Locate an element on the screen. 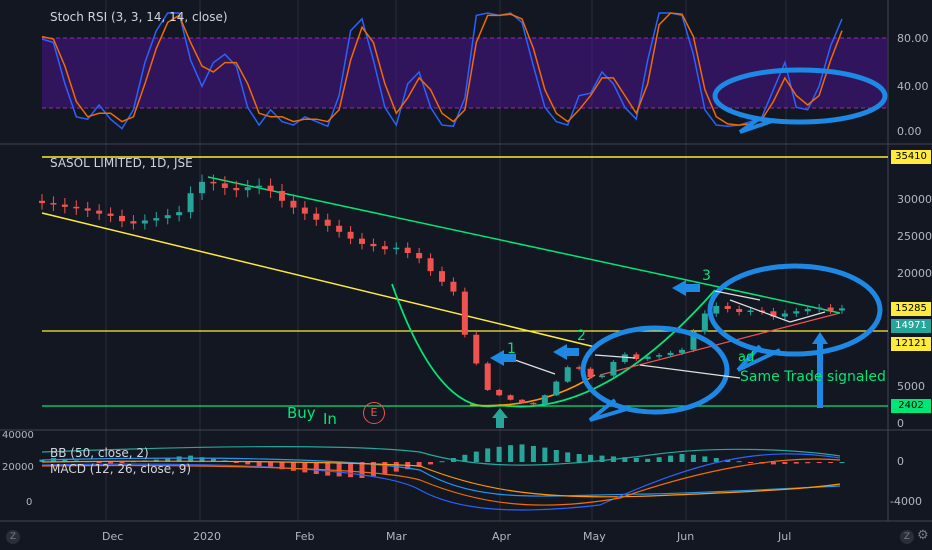 This screenshot has height=550, width=932. blue-arrow-markers is located at coordinates (595, 323).